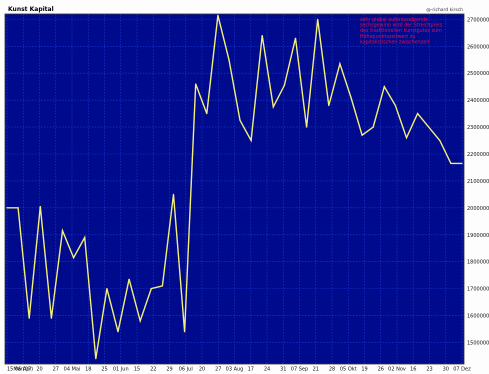 The image size is (489, 374). I want to click on x-tick-label: 31, so click(283, 370).